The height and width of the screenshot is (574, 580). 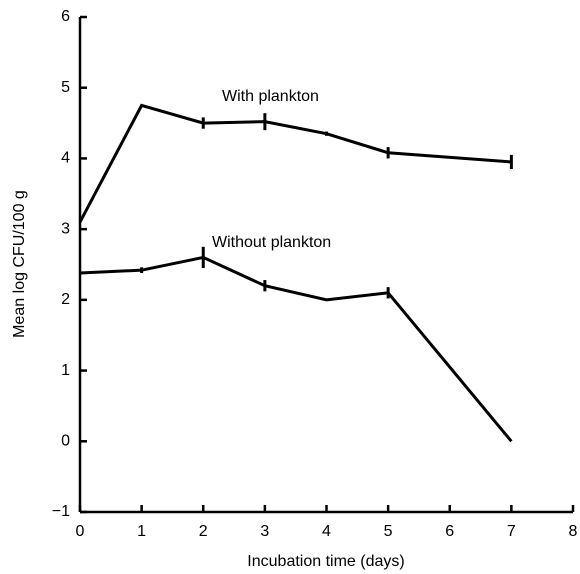 What do you see at coordinates (65, 87) in the screenshot?
I see `y-tick-label: 5` at bounding box center [65, 87].